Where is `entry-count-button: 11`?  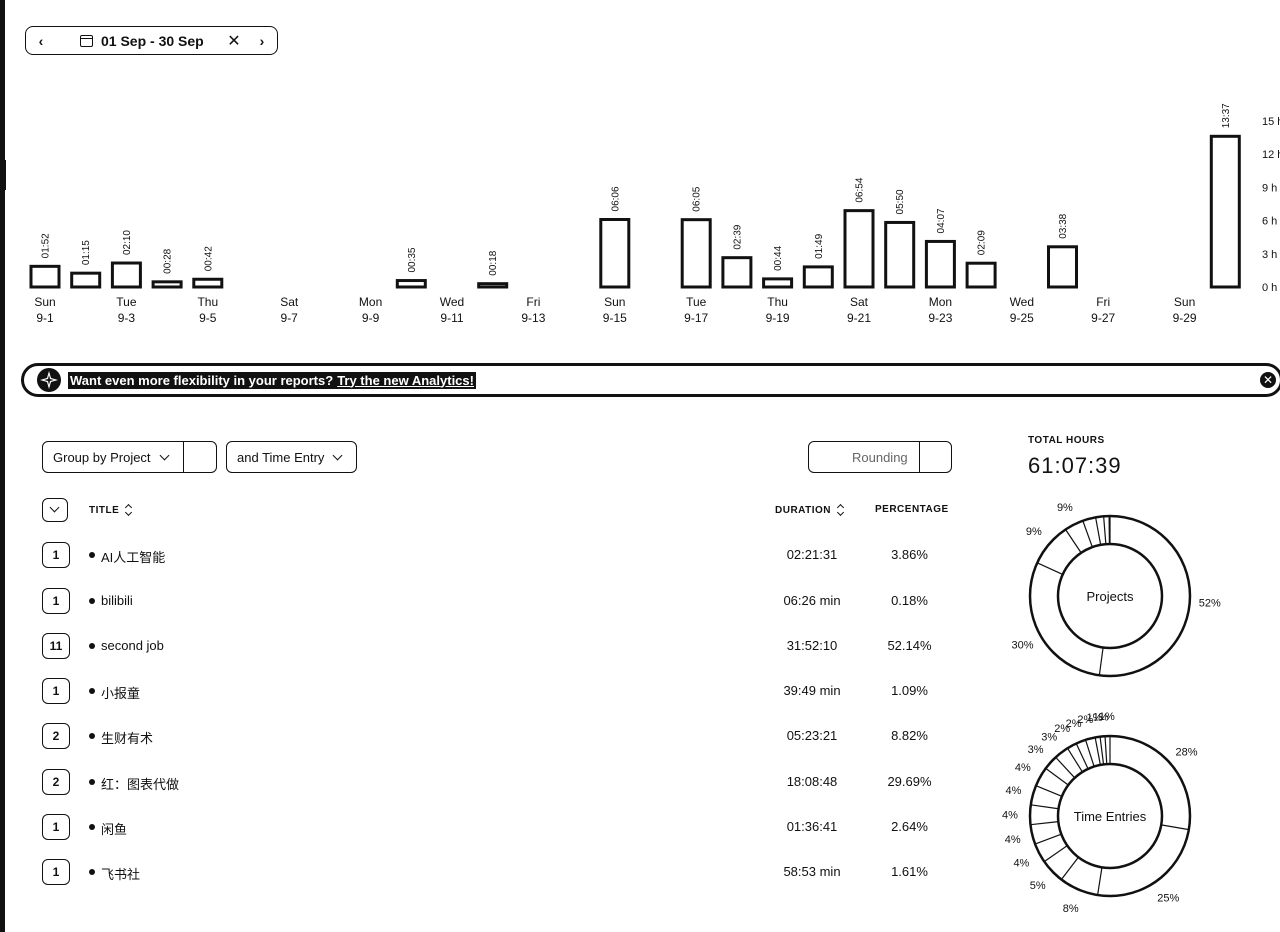
entry-count-button: 11 is located at coordinates (56, 646).